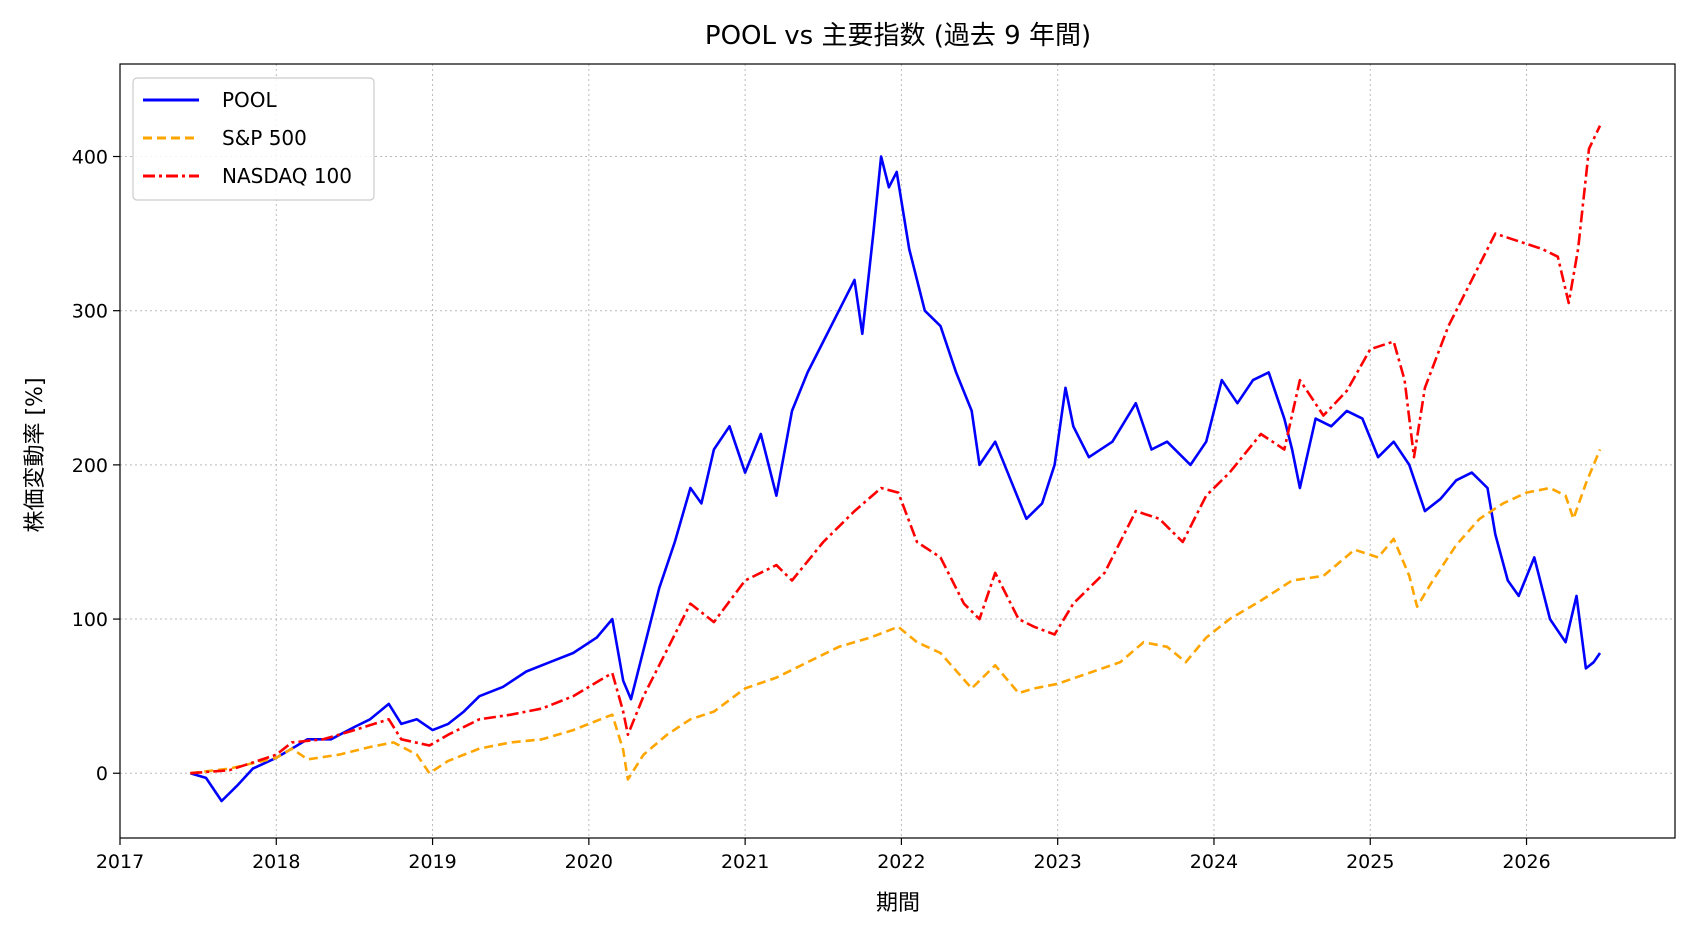 Image resolution: width=1688 pixels, height=932 pixels. I want to click on chart-title: POOL vs 主要指数 (過去 9 年間), so click(898, 36).